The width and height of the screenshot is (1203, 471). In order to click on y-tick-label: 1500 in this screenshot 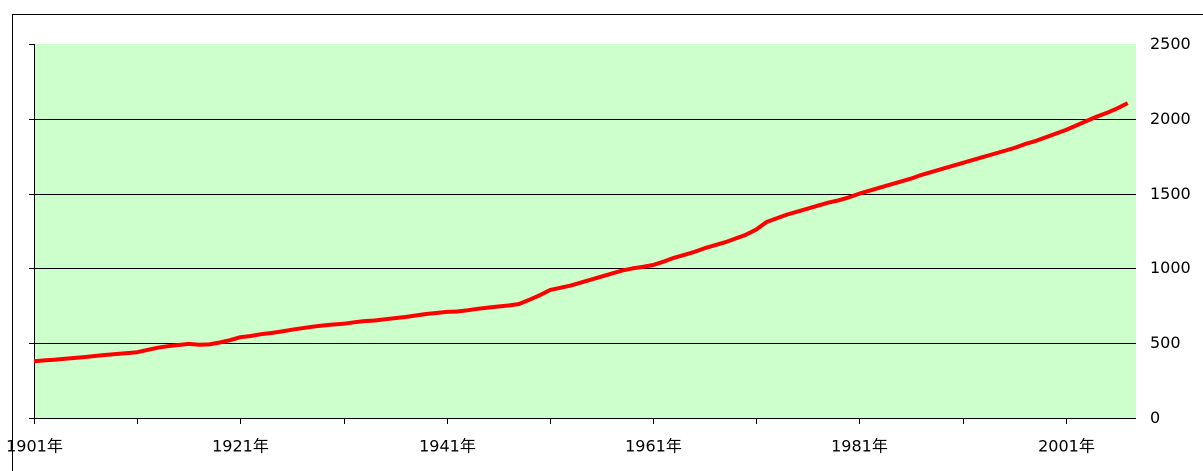, I will do `click(1170, 193)`.